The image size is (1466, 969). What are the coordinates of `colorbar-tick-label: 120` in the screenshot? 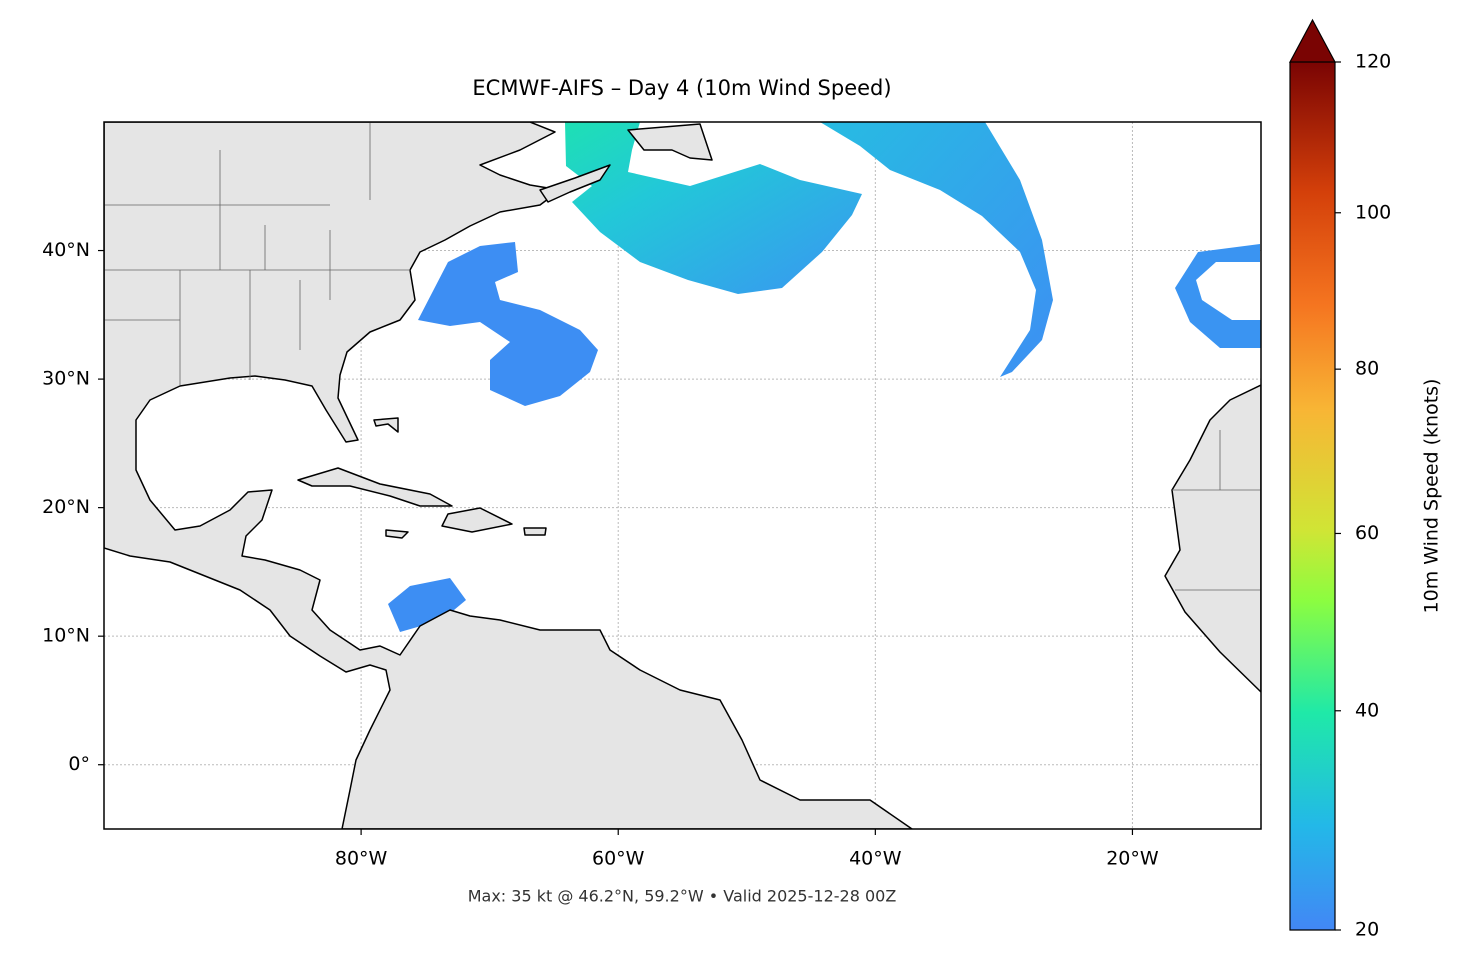 It's located at (1373, 62).